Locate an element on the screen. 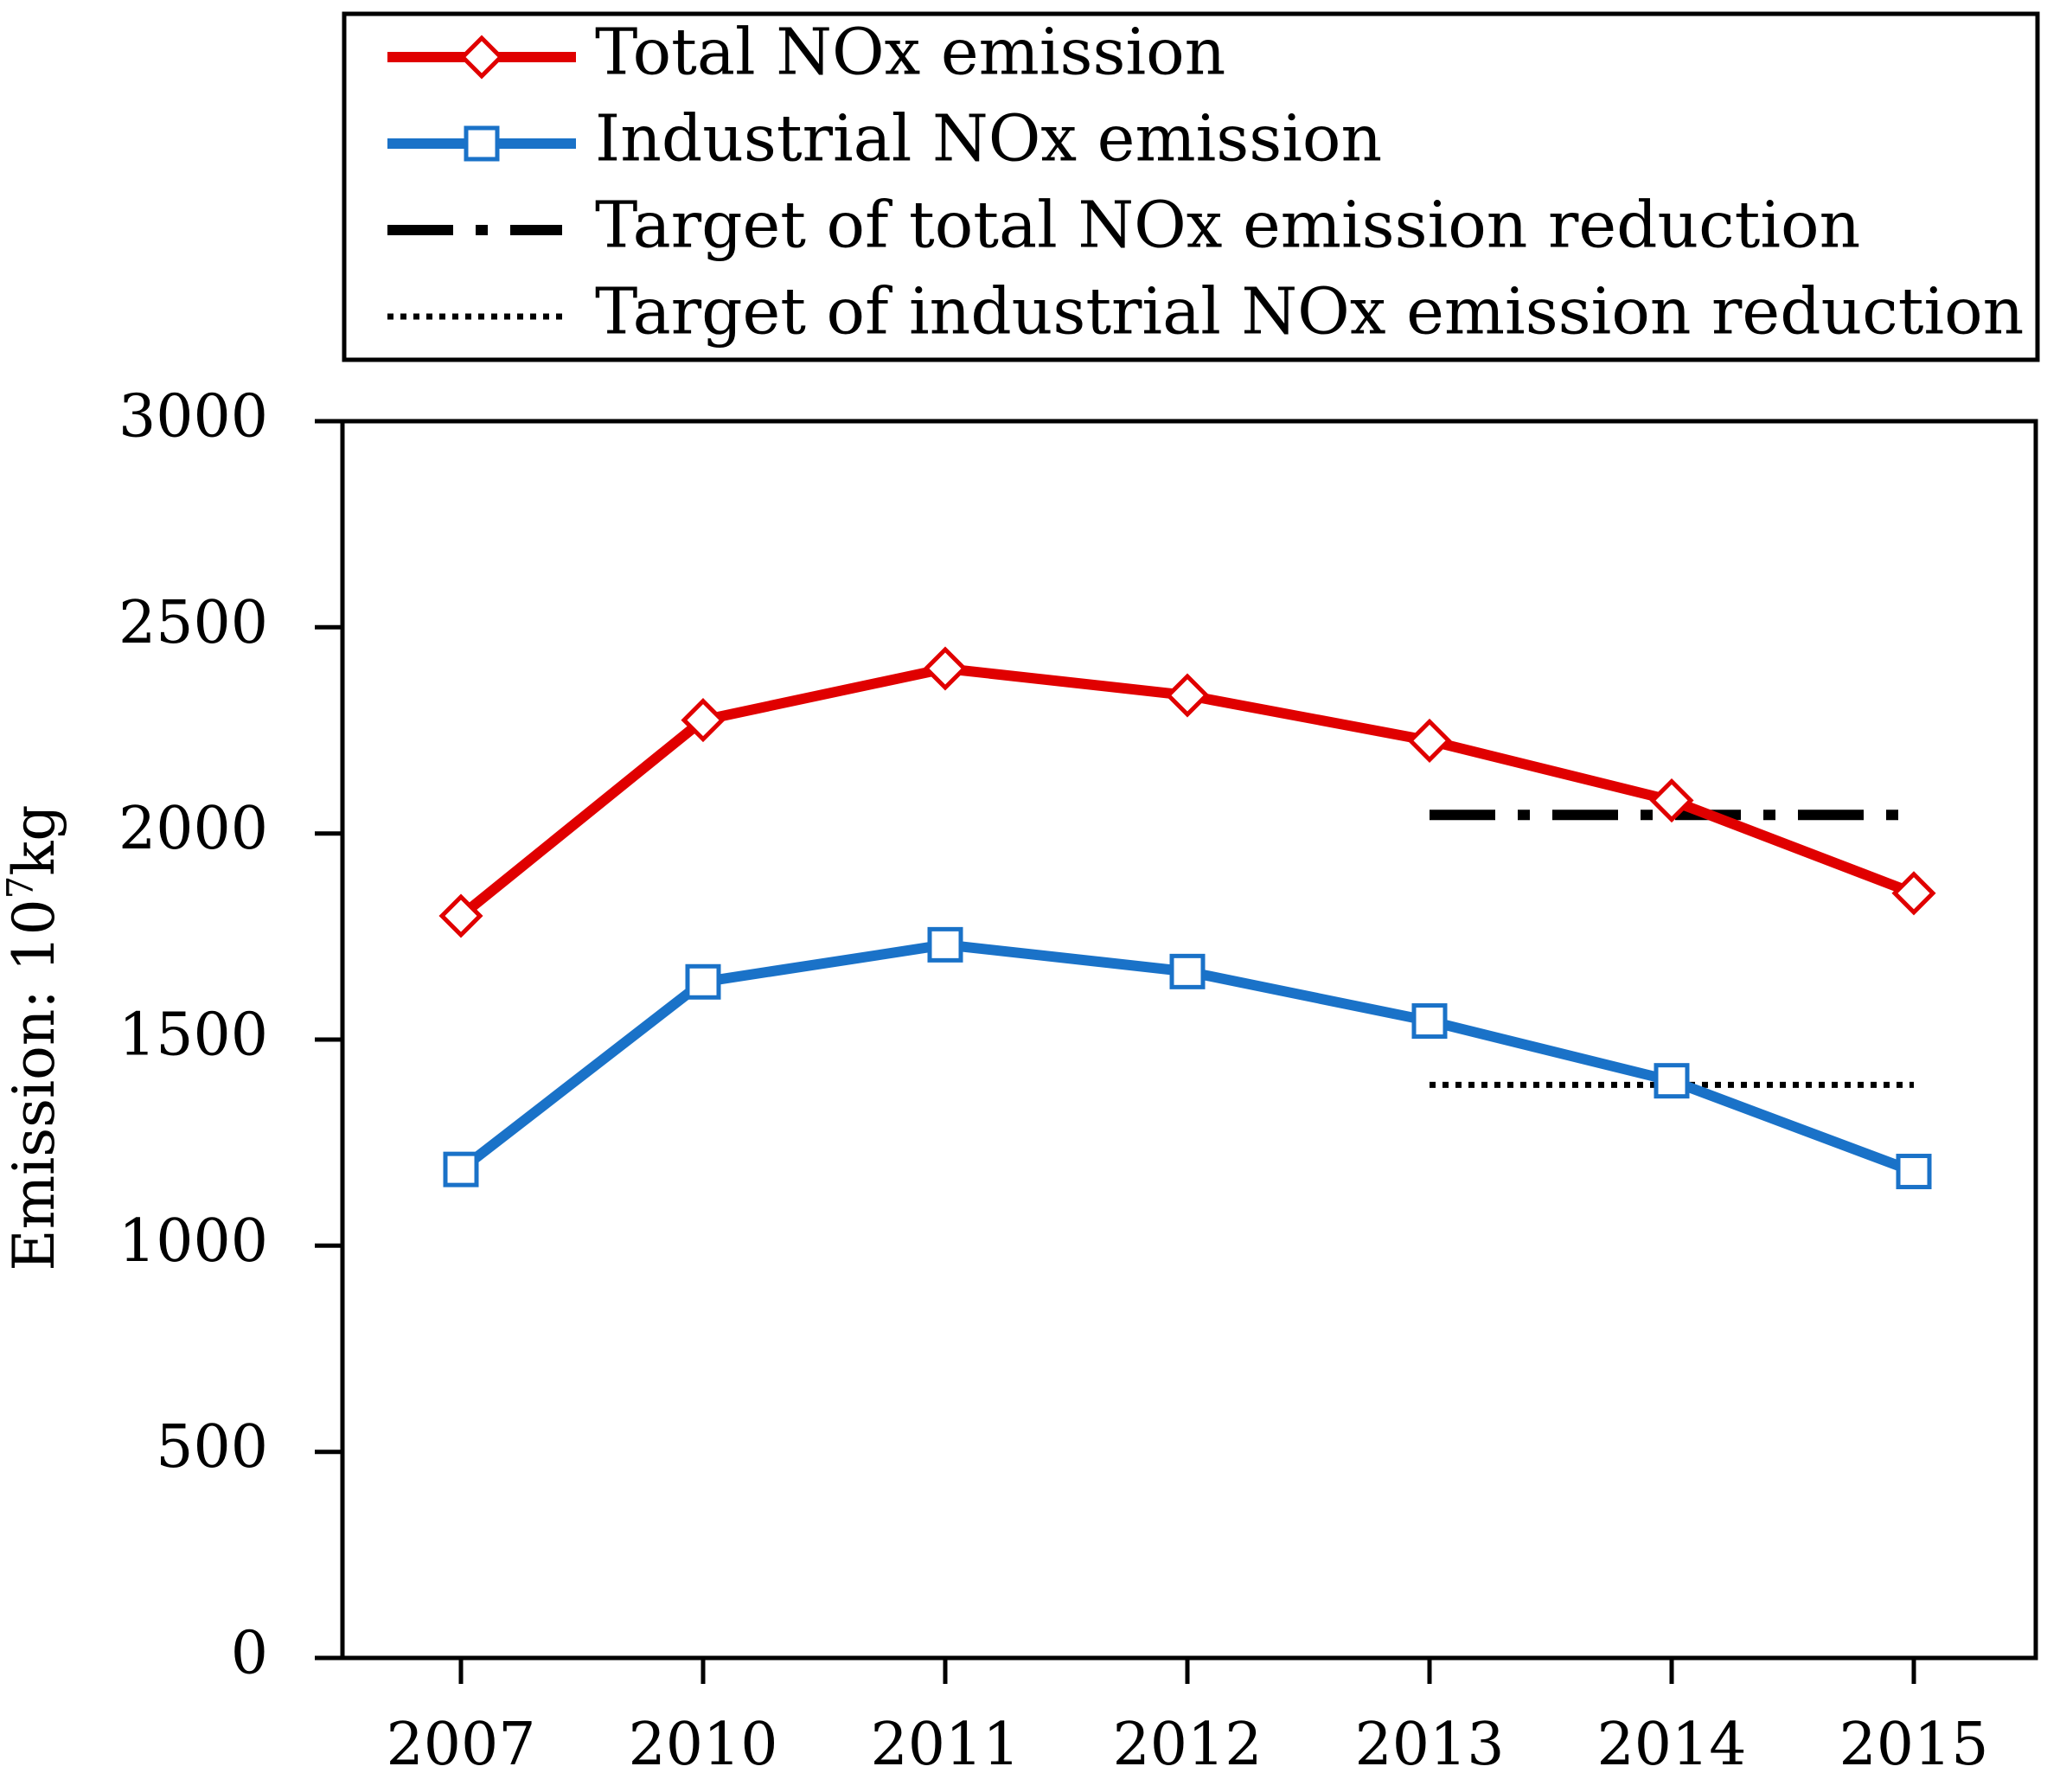 Image resolution: width=2047 pixels, height=1792 pixels. x-tick-label-2010: 2010 is located at coordinates (702, 1745).